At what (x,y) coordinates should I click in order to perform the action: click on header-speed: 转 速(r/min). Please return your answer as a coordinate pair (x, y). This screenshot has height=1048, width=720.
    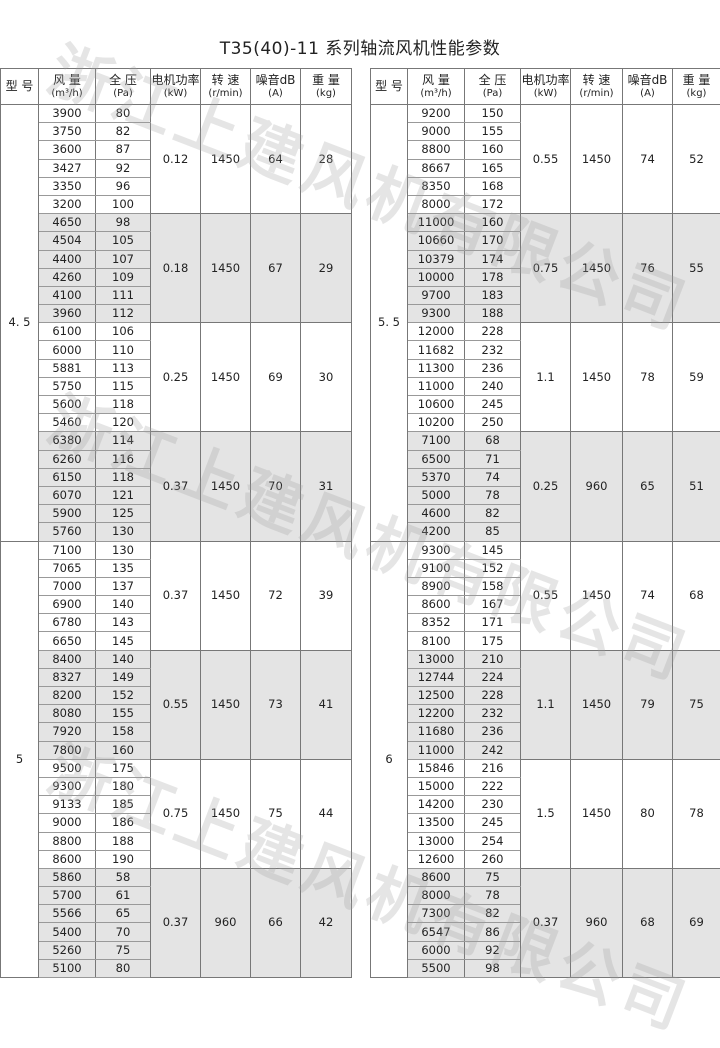
    Looking at the image, I should click on (226, 87).